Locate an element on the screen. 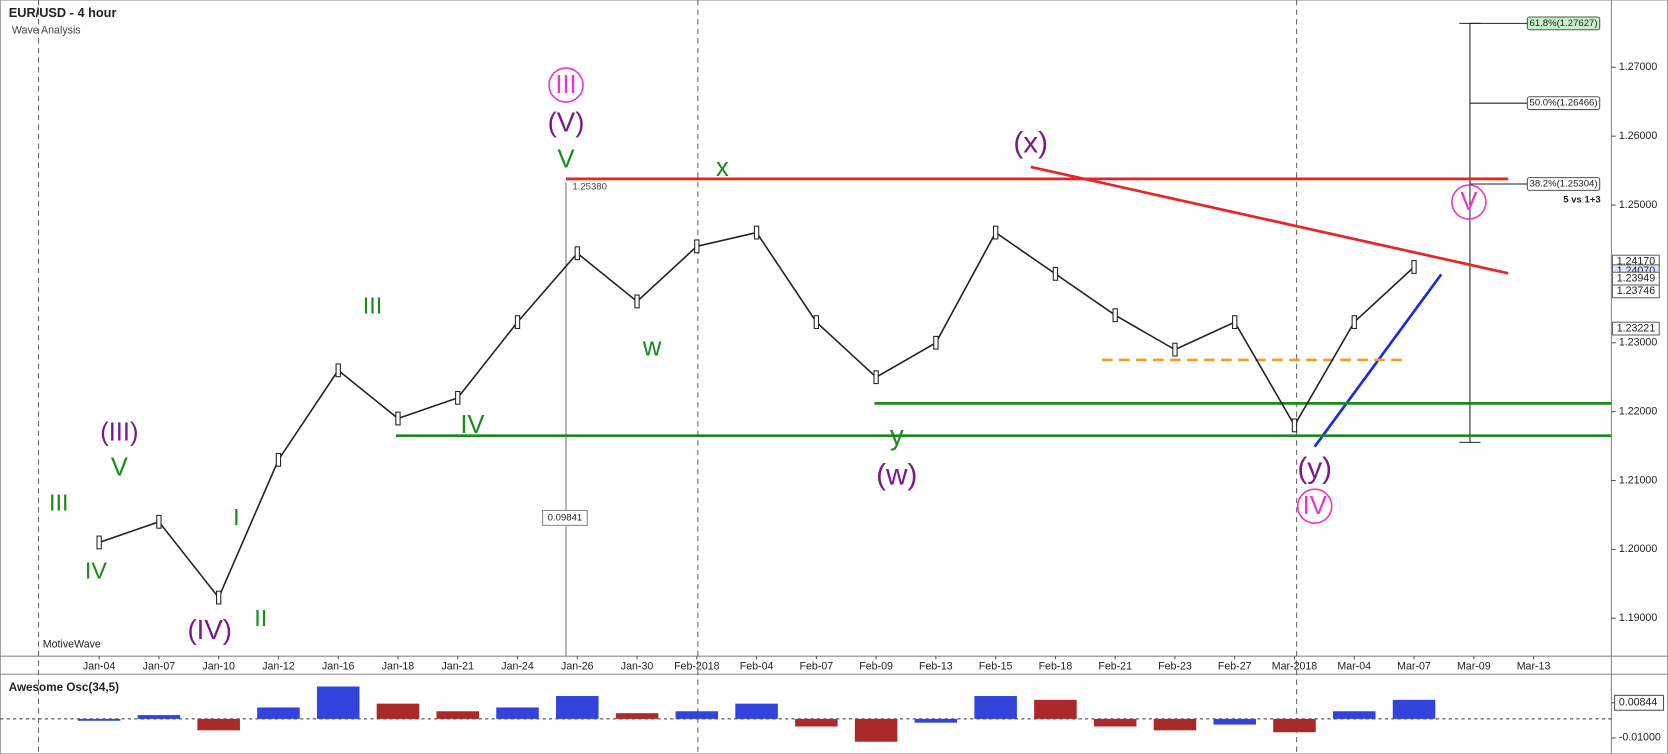  wave-label: V is located at coordinates (565, 159).